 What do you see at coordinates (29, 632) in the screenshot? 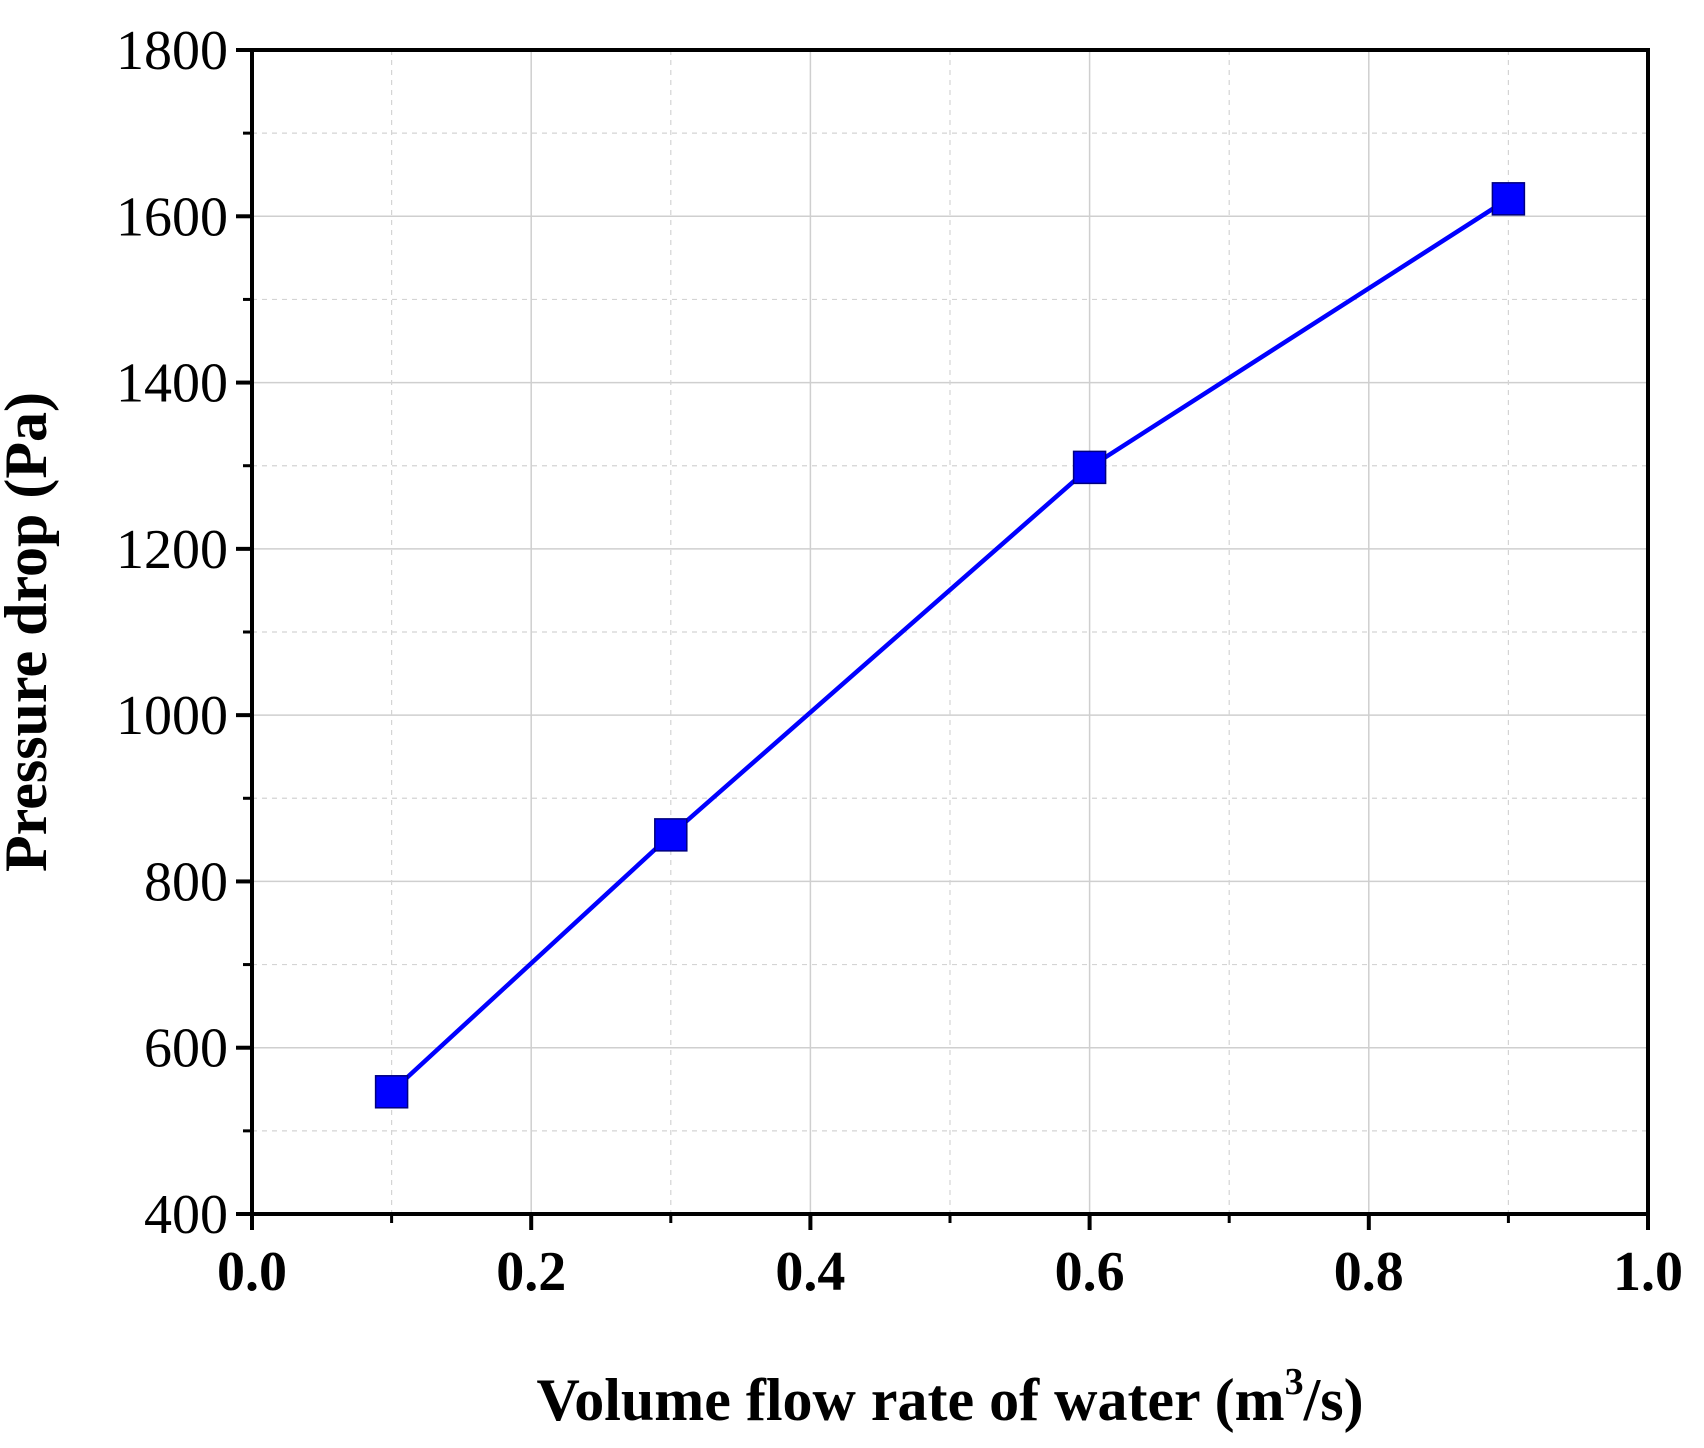
I see `y-axis-title: Pressure drop (Pa)` at bounding box center [29, 632].